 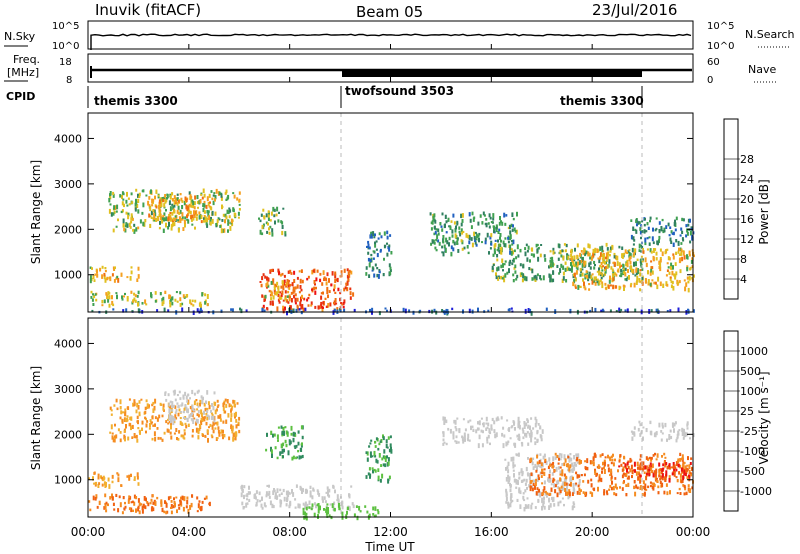 I want to click on colorbar-tick-label: 16, so click(x=747, y=219).